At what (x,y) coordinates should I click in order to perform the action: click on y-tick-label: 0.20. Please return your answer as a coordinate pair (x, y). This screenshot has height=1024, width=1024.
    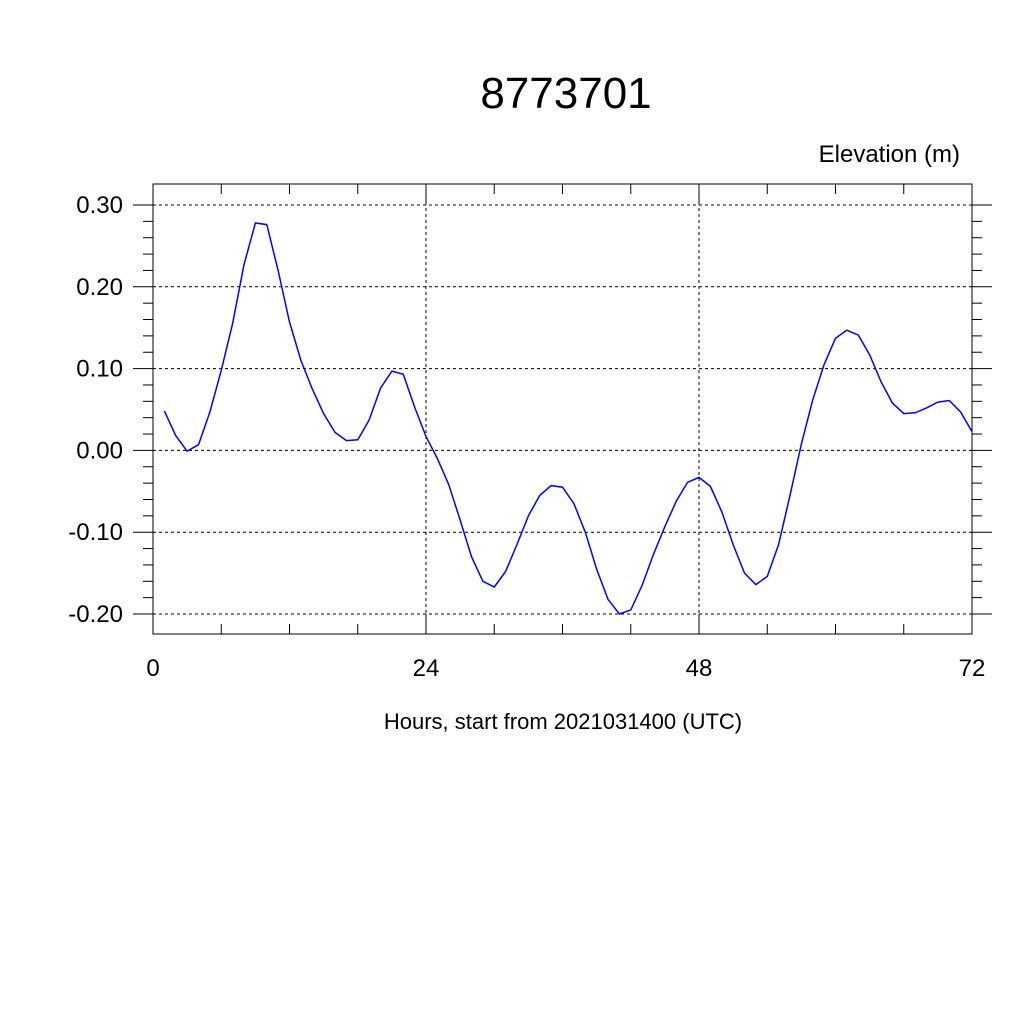
    Looking at the image, I should click on (99, 287).